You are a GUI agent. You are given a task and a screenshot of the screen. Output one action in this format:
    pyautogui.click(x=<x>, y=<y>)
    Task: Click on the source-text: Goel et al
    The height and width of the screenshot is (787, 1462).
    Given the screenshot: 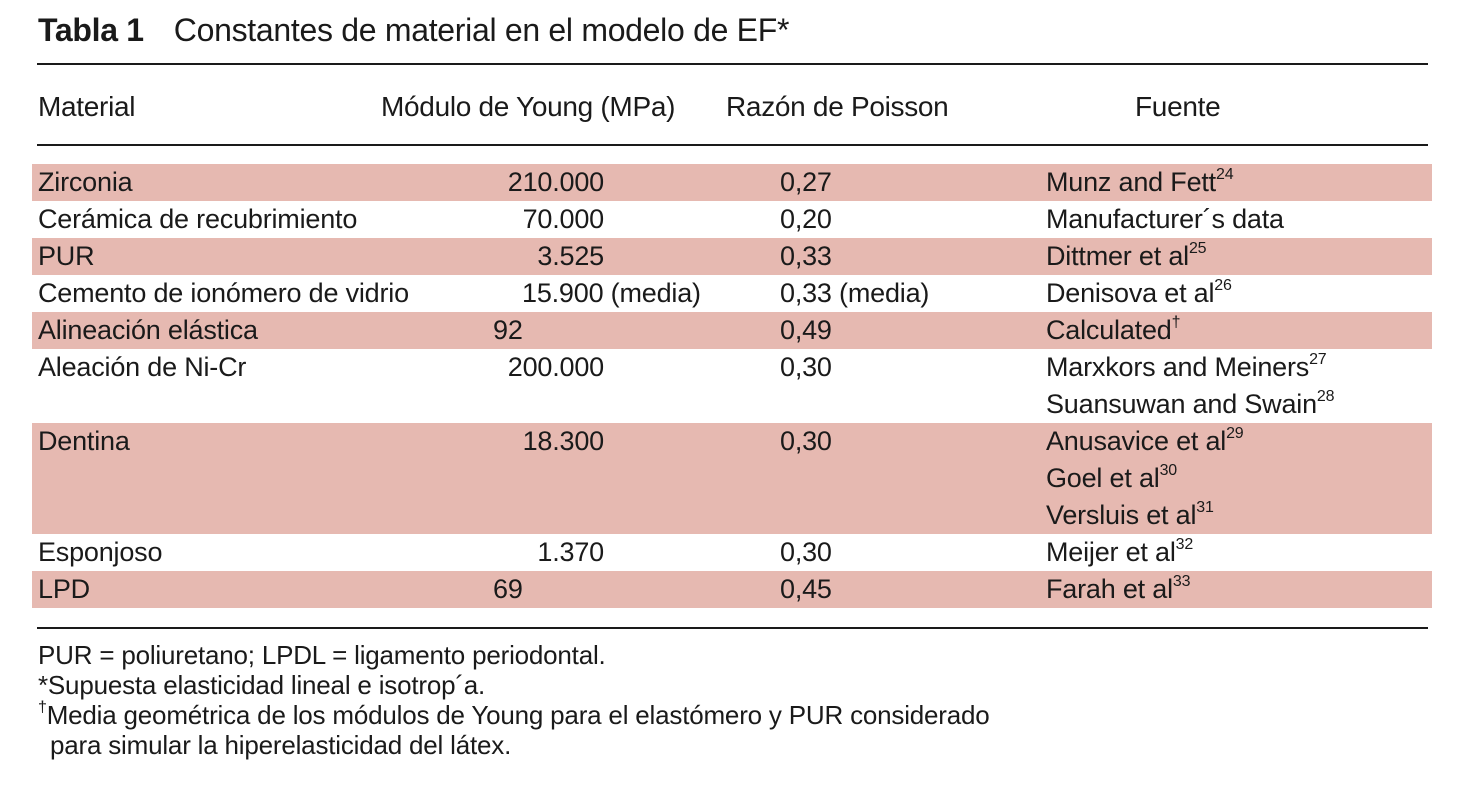 What is the action you would take?
    pyautogui.click(x=1103, y=478)
    